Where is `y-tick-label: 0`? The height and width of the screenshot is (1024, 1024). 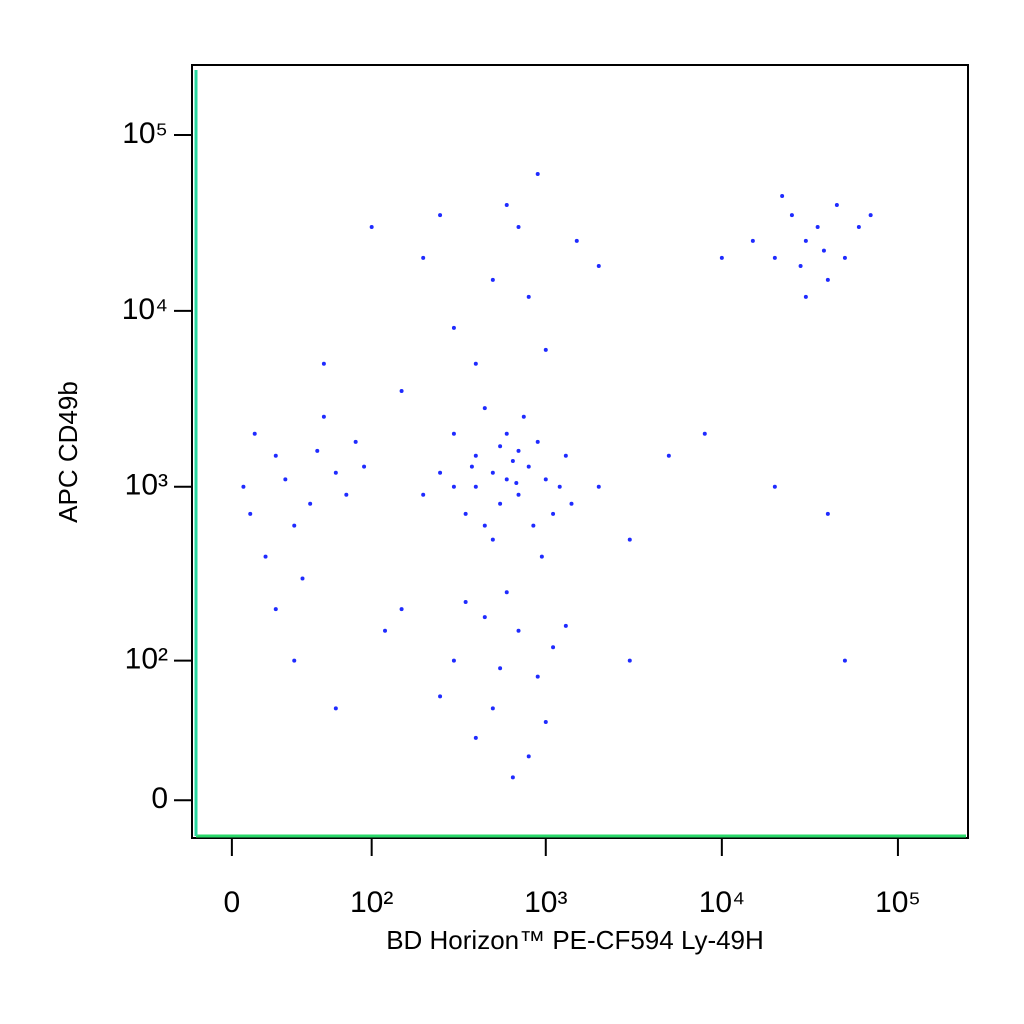 y-tick-label: 0 is located at coordinates (159, 798).